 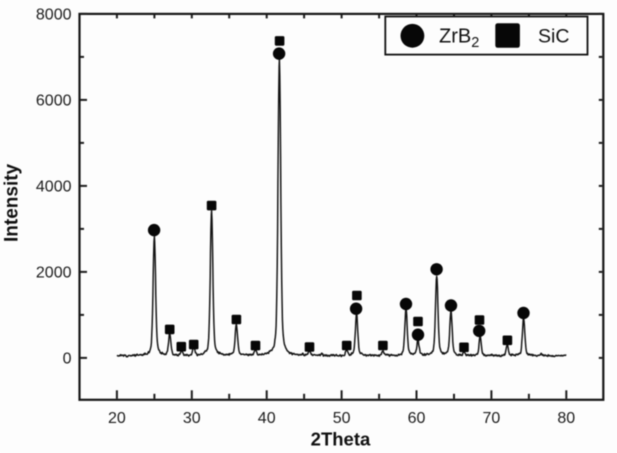 I want to click on svg-text: 6000, so click(x=54, y=101).